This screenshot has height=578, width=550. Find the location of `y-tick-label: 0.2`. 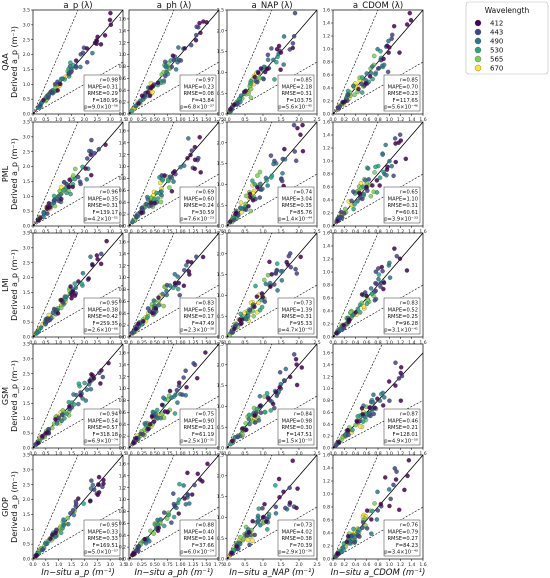

y-tick-label: 0.2 is located at coordinates (122, 437).